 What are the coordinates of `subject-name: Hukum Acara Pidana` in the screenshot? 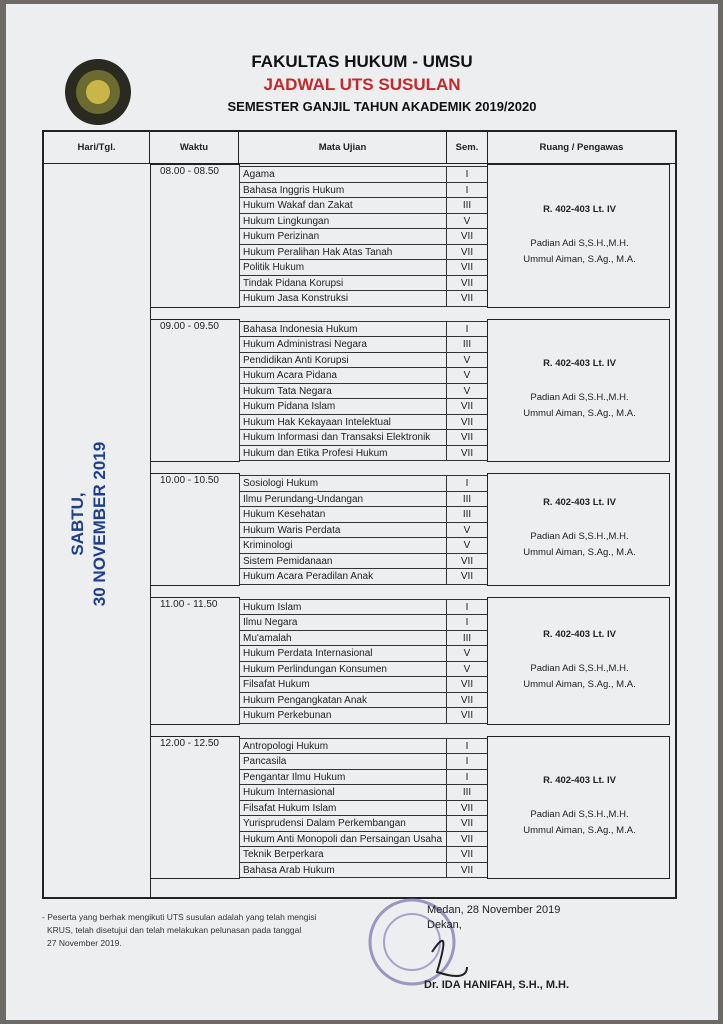 It's located at (343, 375).